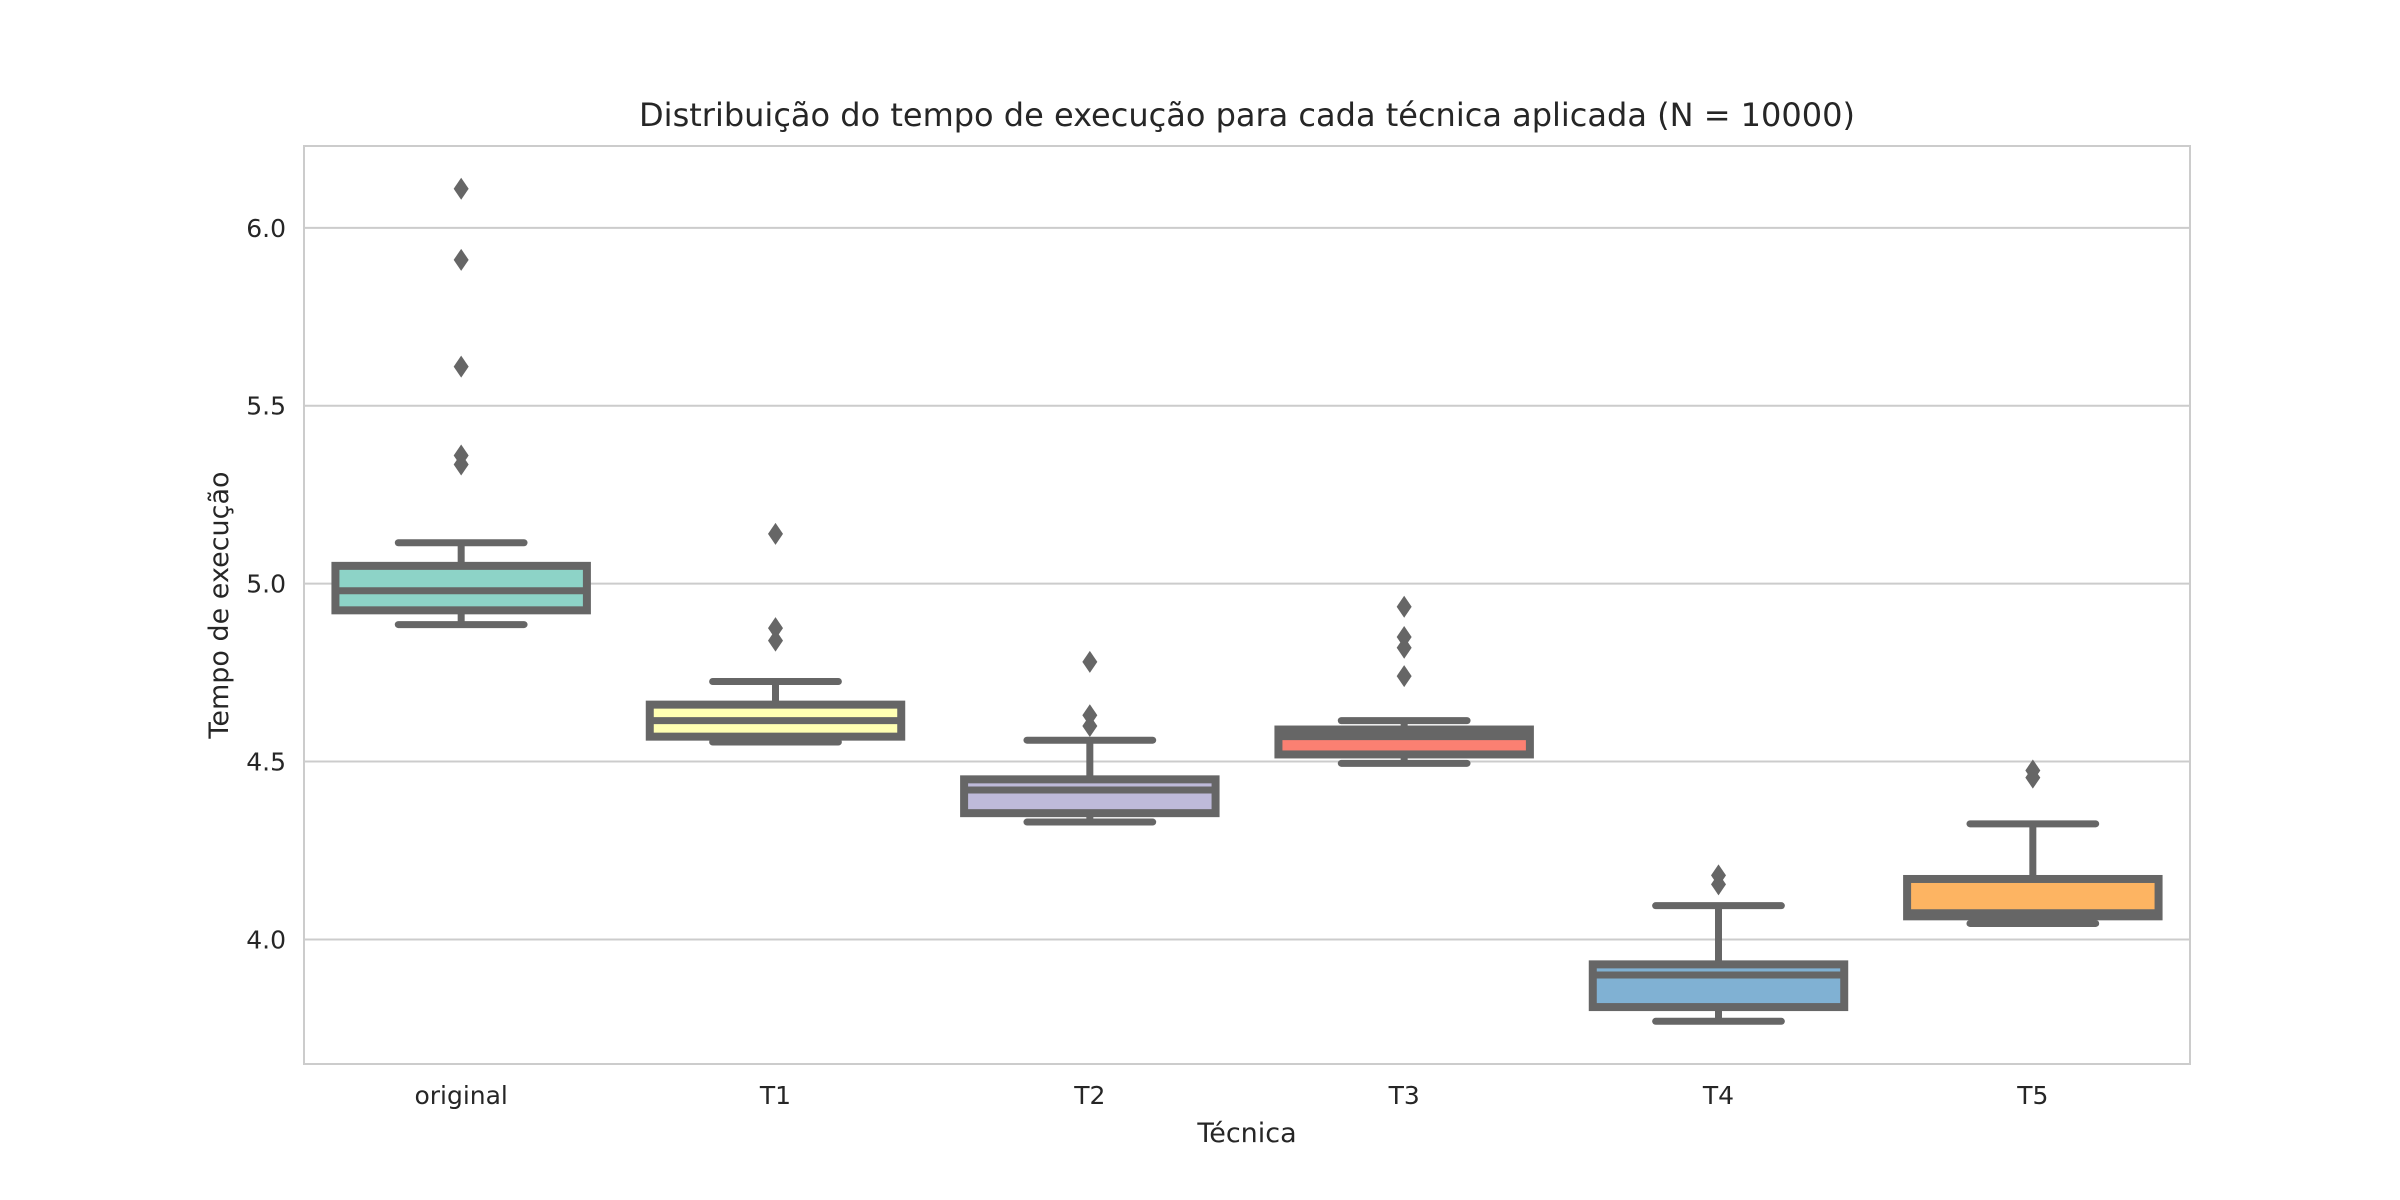  I want to click on y-tick-label: 5.0, so click(266, 584).